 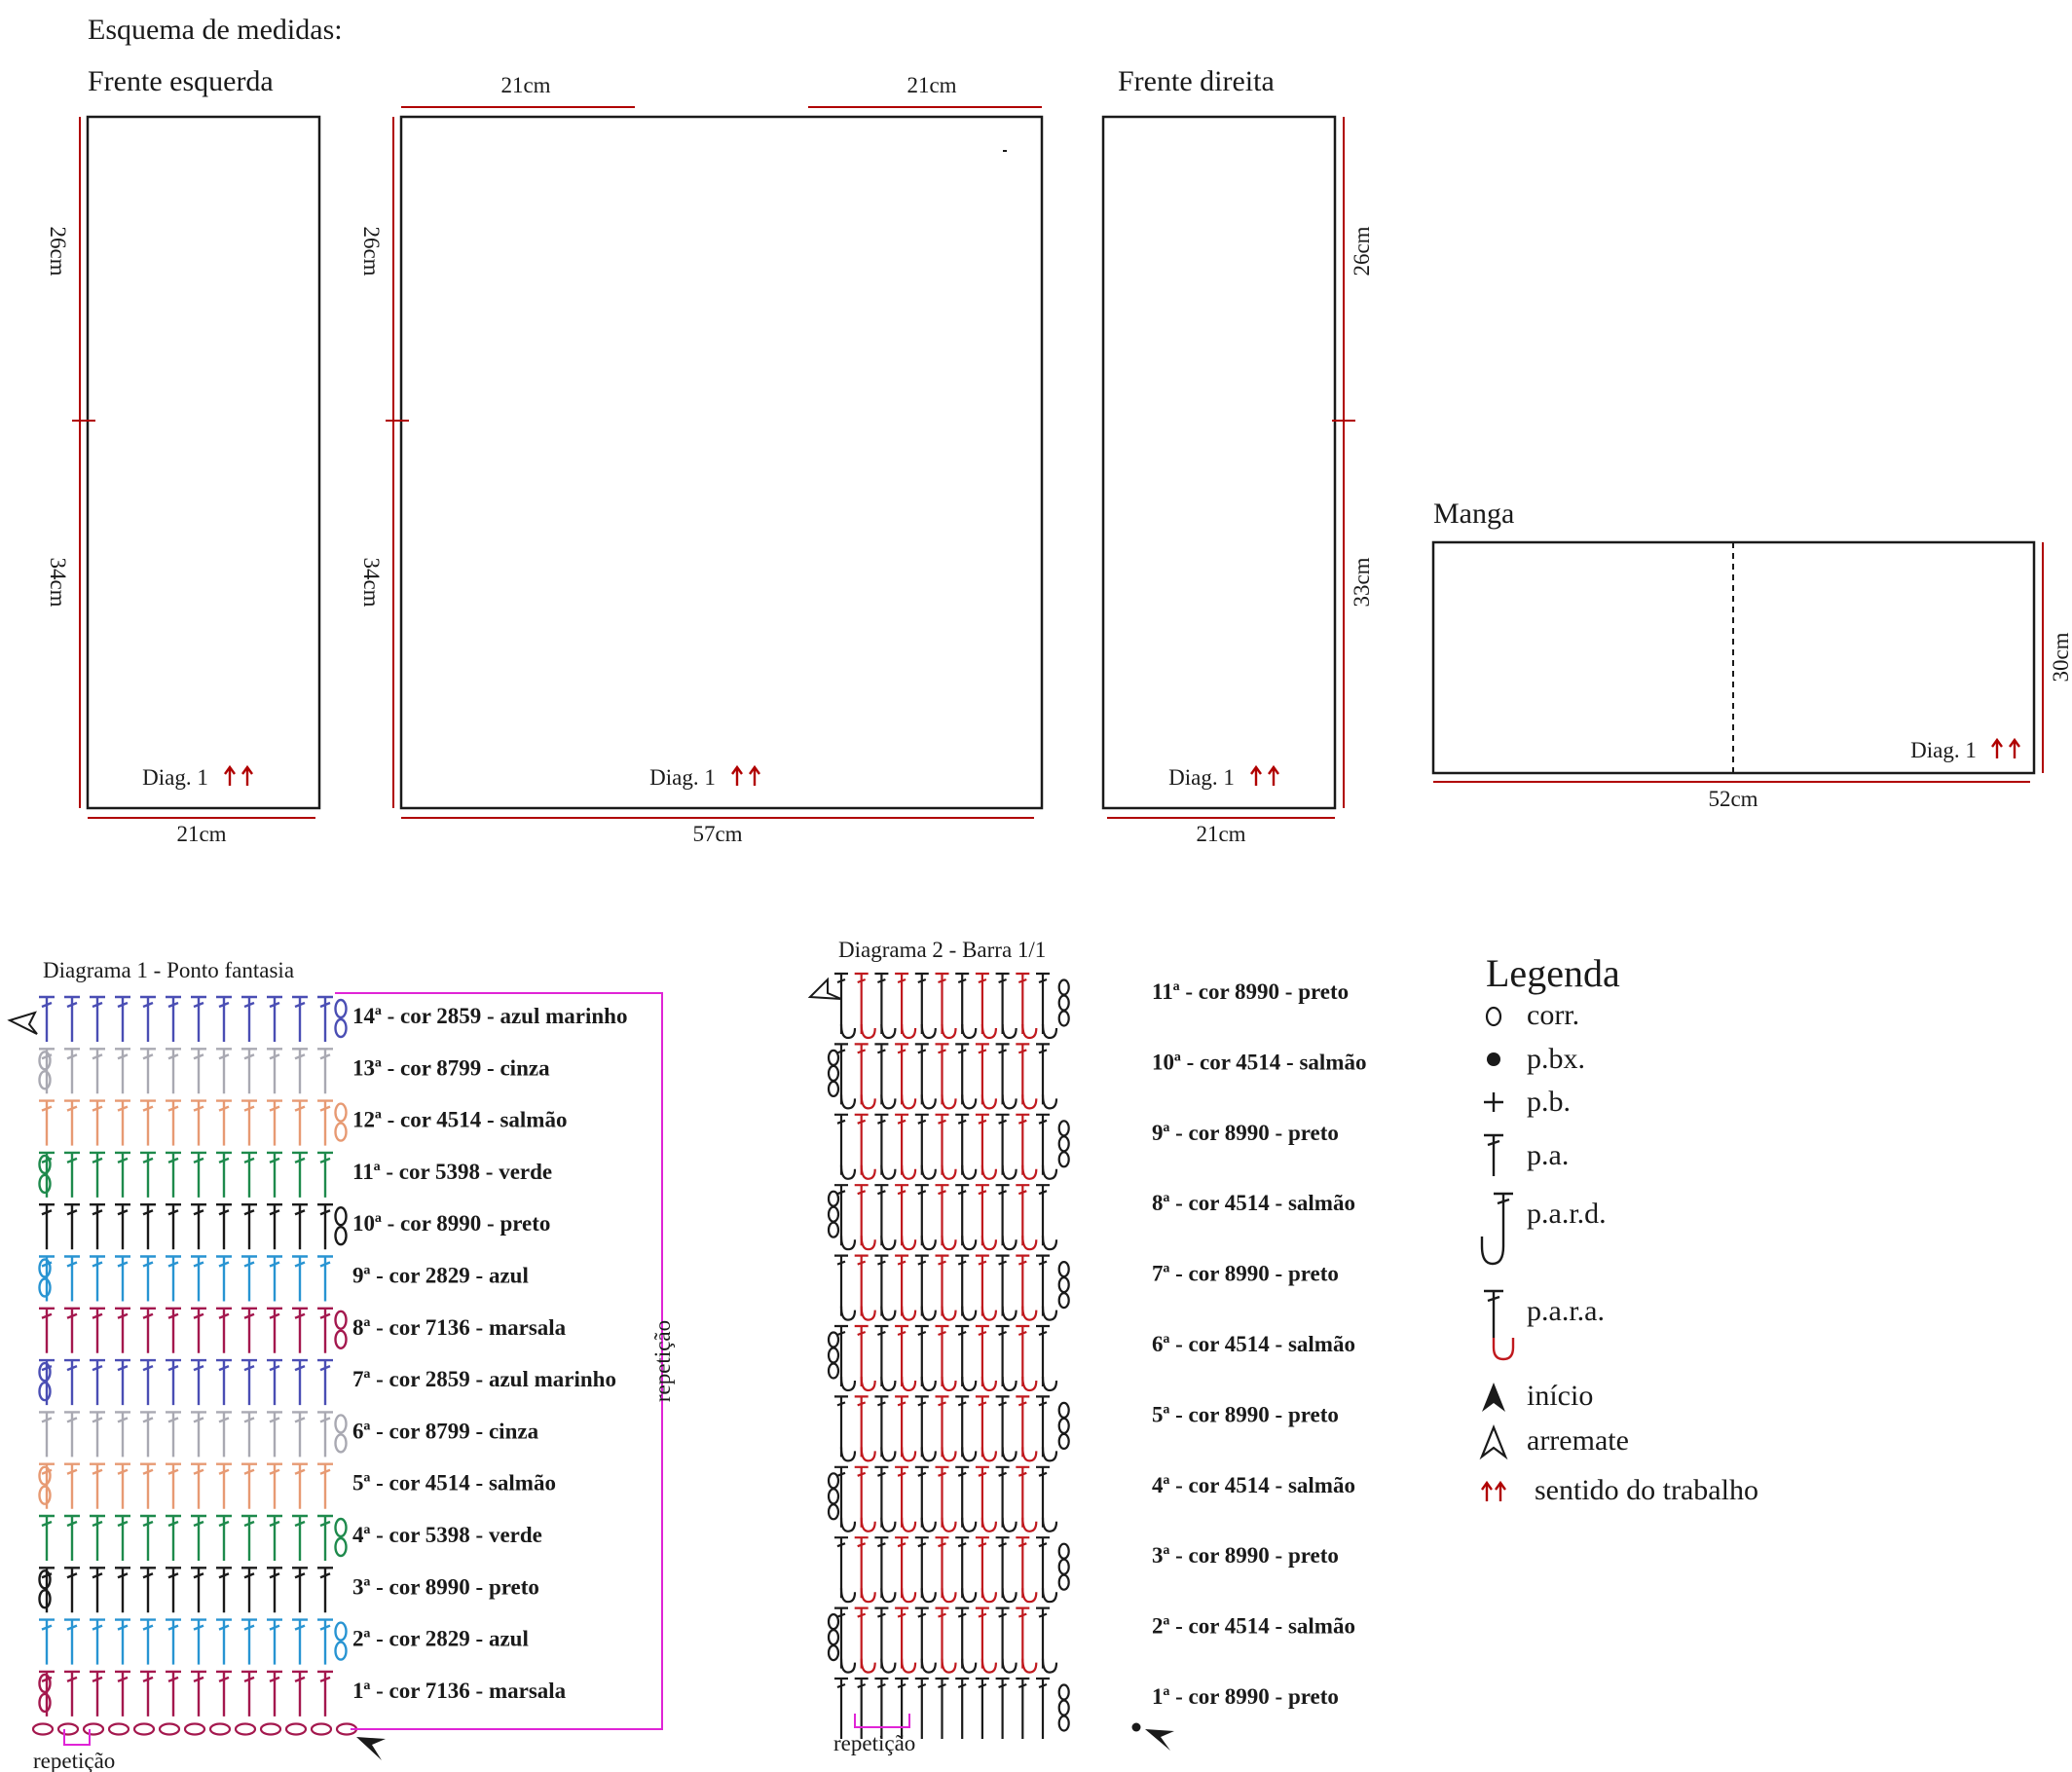 What do you see at coordinates (1496, 1229) in the screenshot?
I see `front-post-icon` at bounding box center [1496, 1229].